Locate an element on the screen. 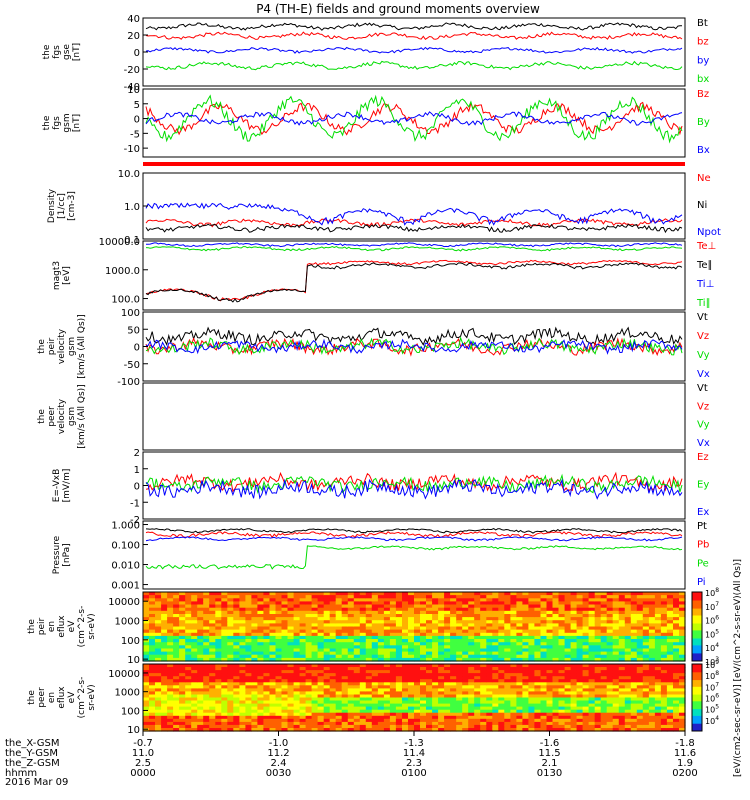 The height and width of the screenshot is (800, 750). x-tick-label-y: 11.0 is located at coordinates (143, 753).